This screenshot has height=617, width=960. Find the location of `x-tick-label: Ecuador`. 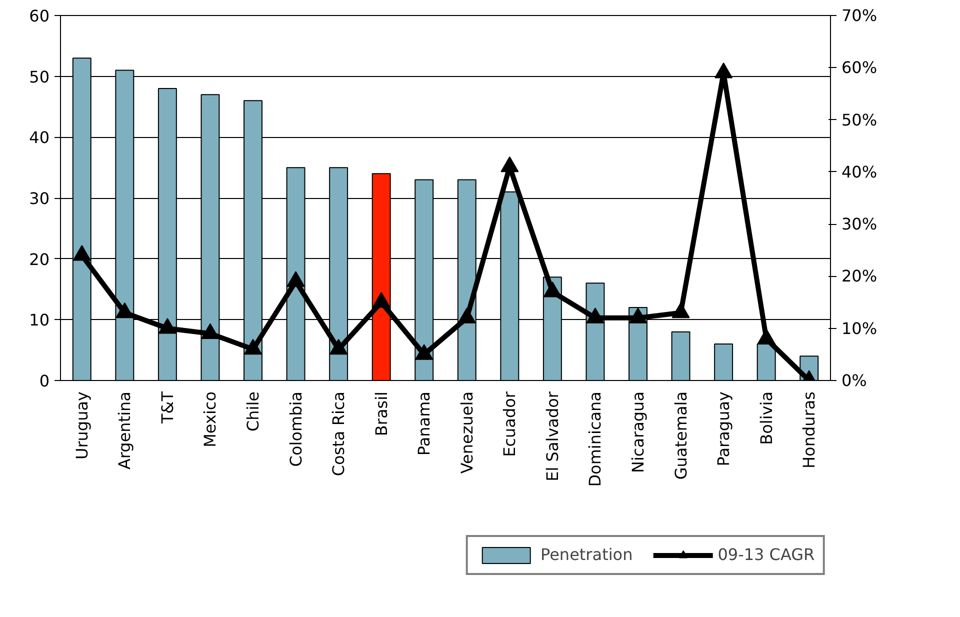

x-tick-label: Ecuador is located at coordinates (510, 424).